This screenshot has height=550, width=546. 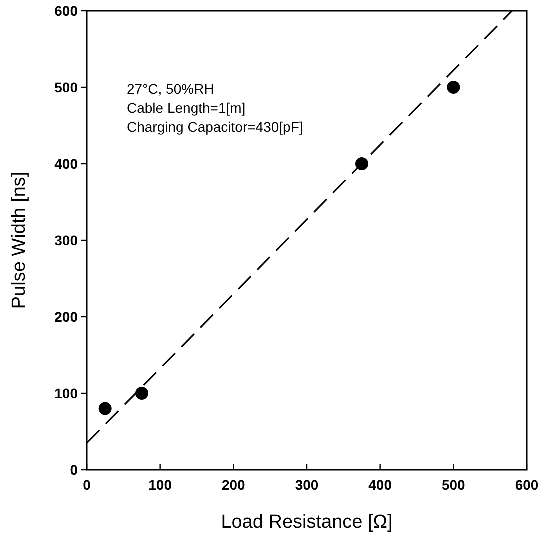 What do you see at coordinates (380, 485) in the screenshot?
I see `x-tick-label: 400` at bounding box center [380, 485].